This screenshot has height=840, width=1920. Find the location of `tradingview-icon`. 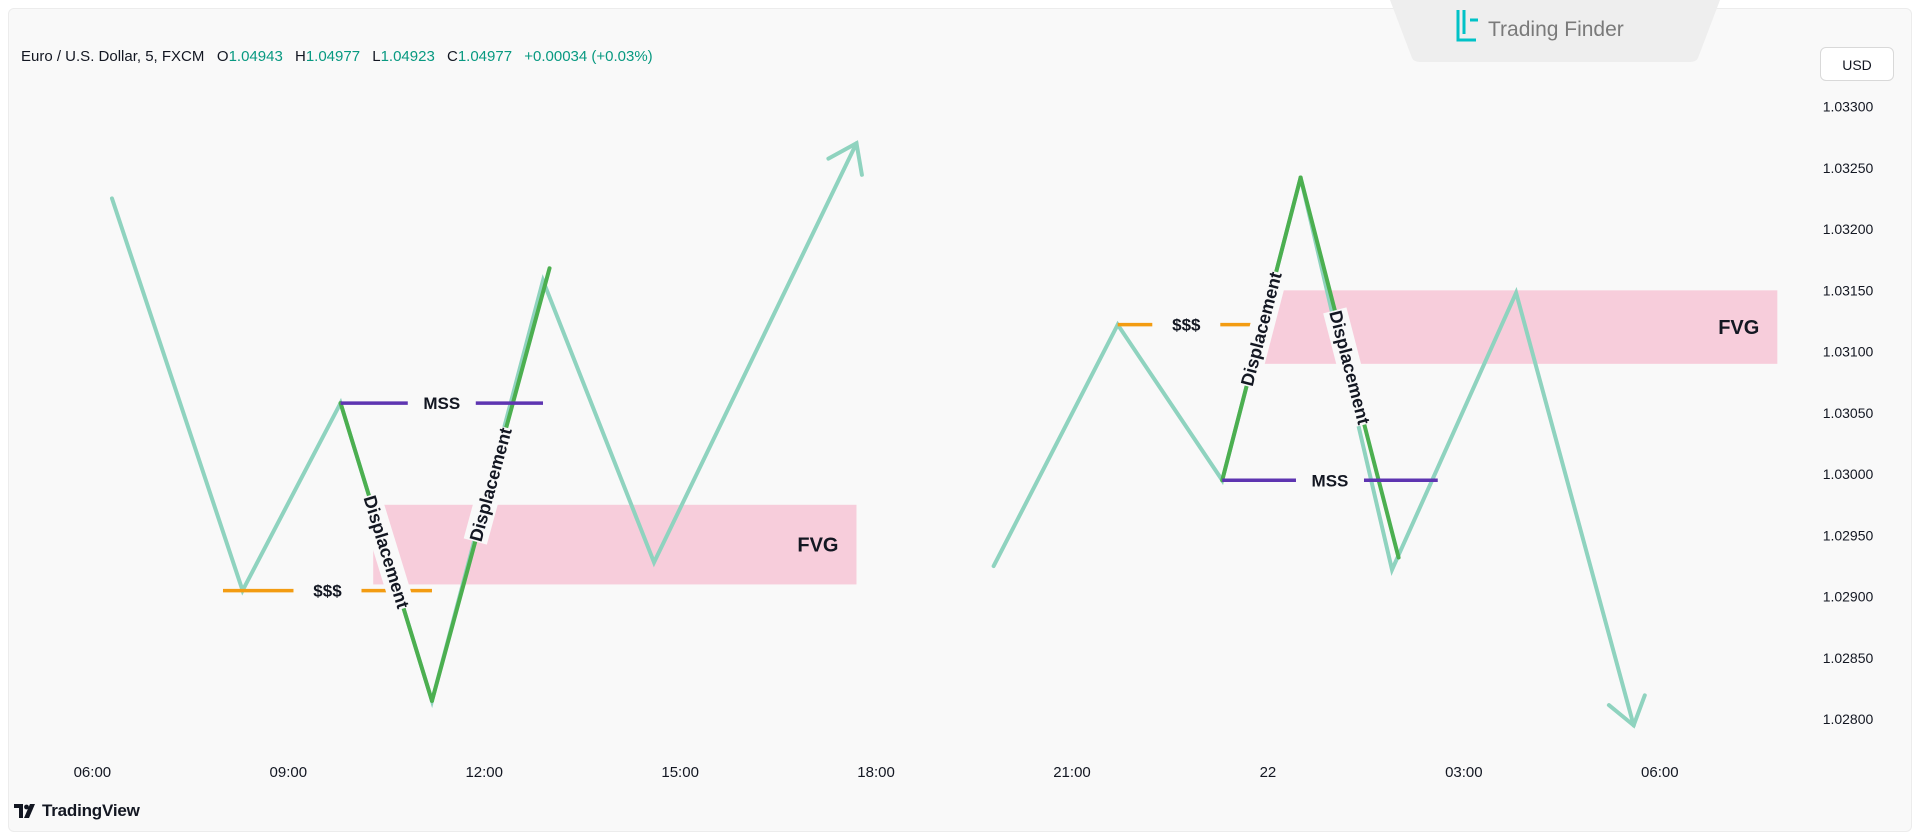

tradingview-icon is located at coordinates (24, 811).